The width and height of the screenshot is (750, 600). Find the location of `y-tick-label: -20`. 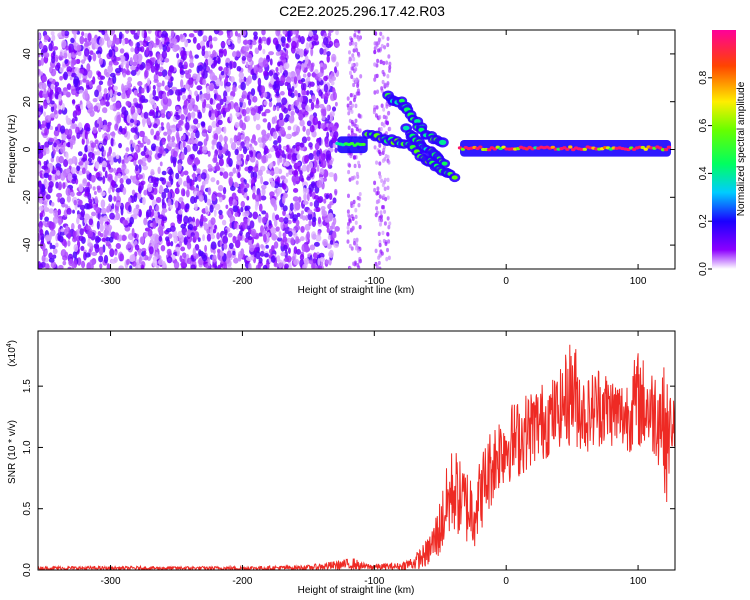

y-tick-label: -20 is located at coordinates (27, 197).